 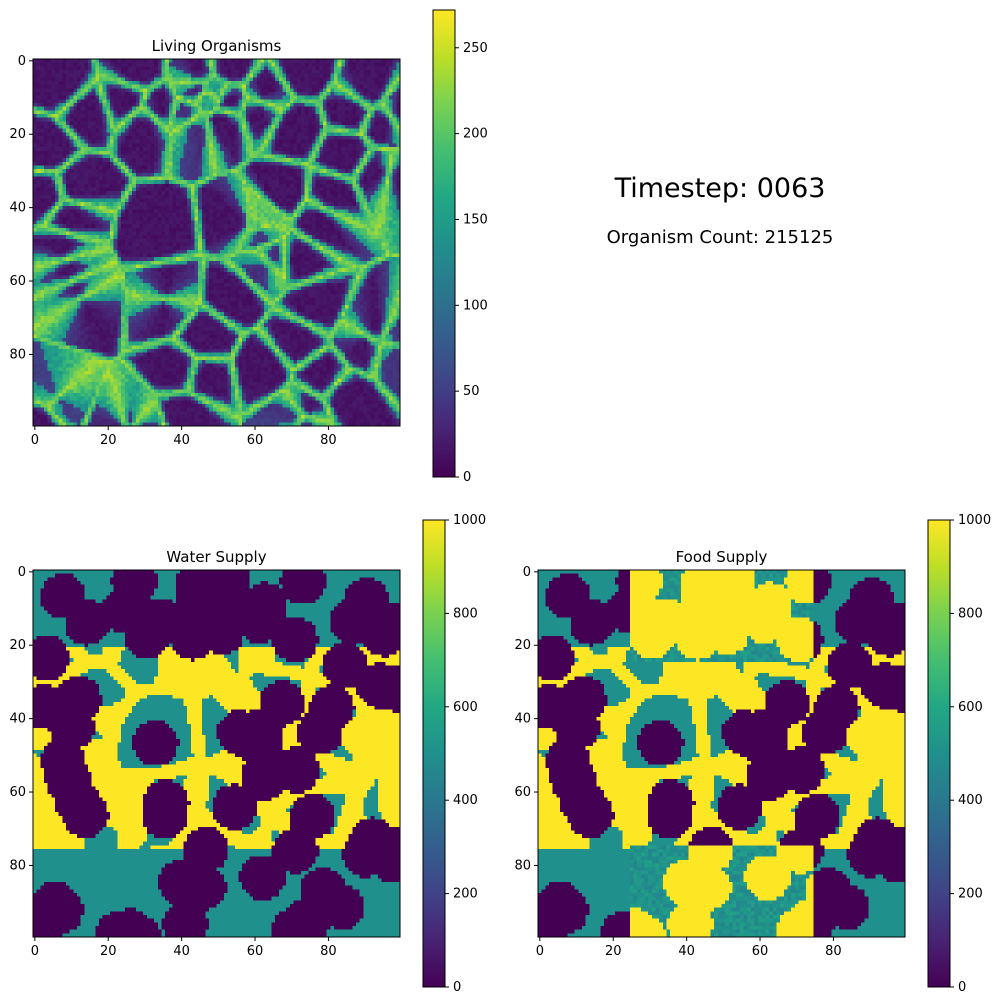 What do you see at coordinates (434, 753) in the screenshot?
I see `water-supply-colorbar` at bounding box center [434, 753].